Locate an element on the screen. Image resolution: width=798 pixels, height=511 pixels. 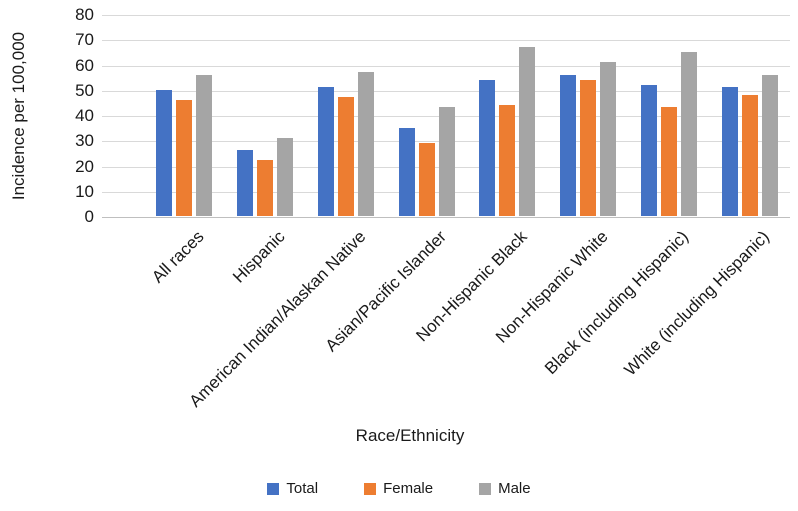
bar-group-american-indian-alaskan-native is located at coordinates (346, 115).